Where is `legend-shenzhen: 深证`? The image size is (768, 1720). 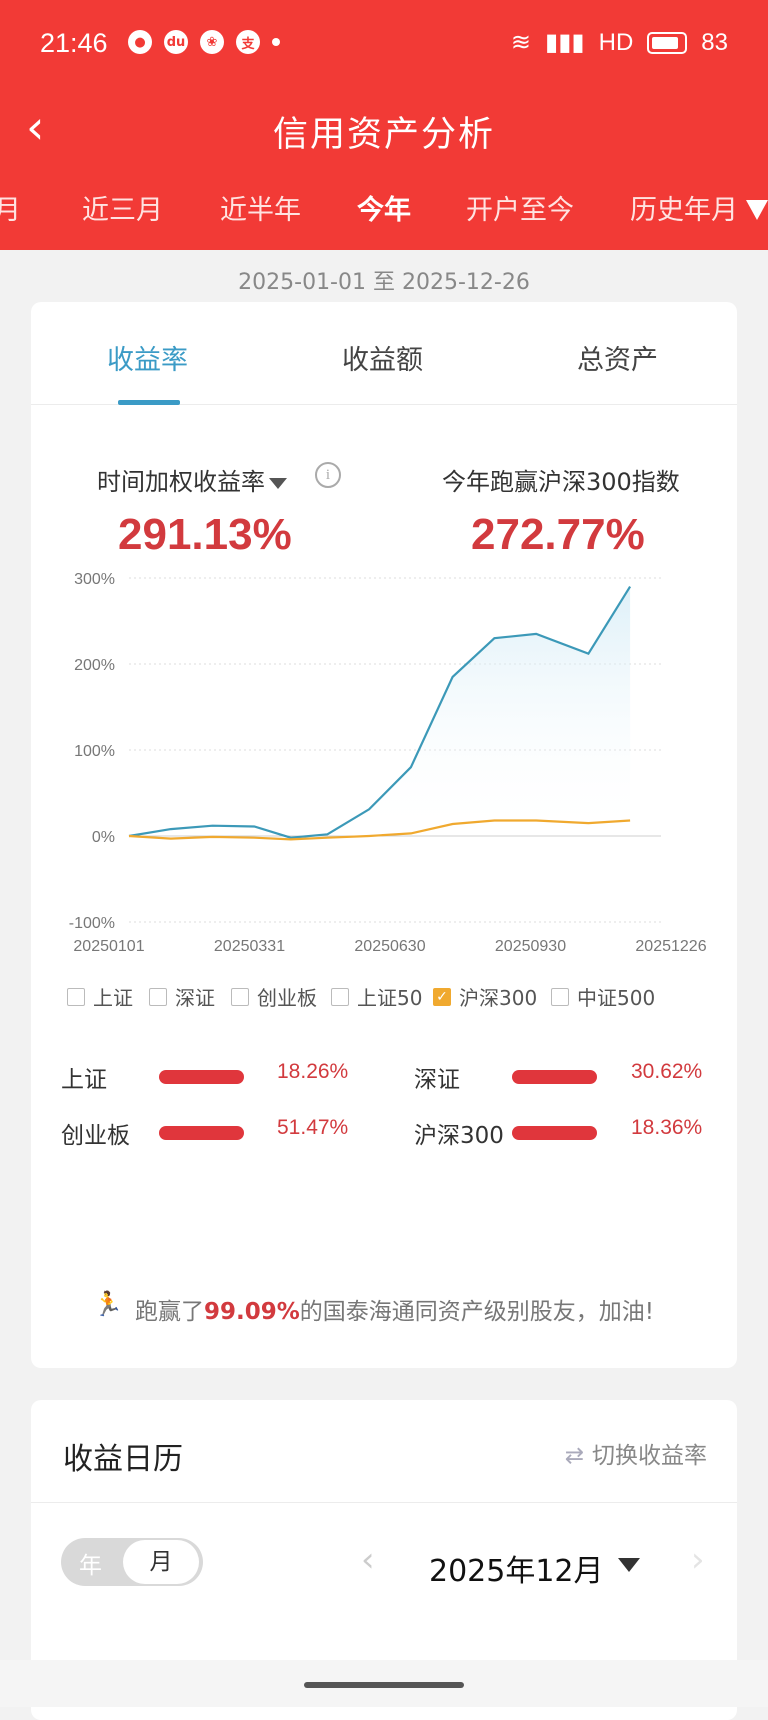 legend-shenzhen: 深证 is located at coordinates (182, 996).